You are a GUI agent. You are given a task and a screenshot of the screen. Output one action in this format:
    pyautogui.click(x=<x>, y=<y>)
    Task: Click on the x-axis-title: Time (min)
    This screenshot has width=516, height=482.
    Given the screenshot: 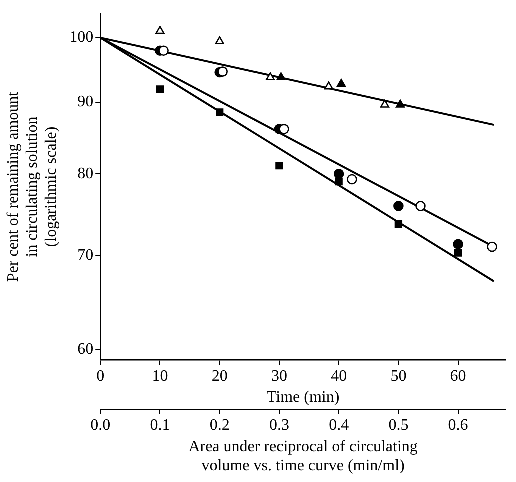 What is the action you would take?
    pyautogui.click(x=303, y=397)
    